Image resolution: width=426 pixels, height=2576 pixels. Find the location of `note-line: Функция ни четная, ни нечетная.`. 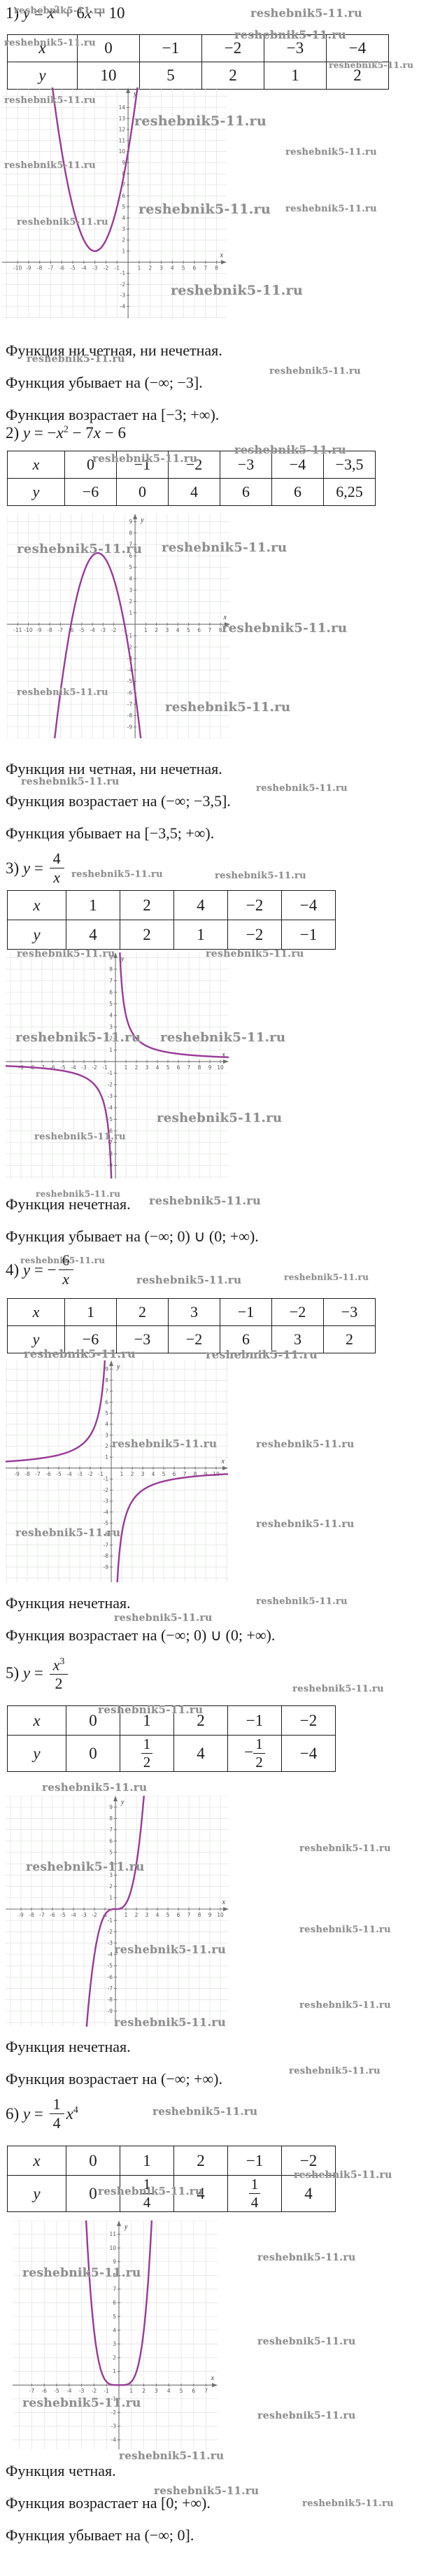

note-line: Функция ни четная, ни нечетная. is located at coordinates (114, 350).